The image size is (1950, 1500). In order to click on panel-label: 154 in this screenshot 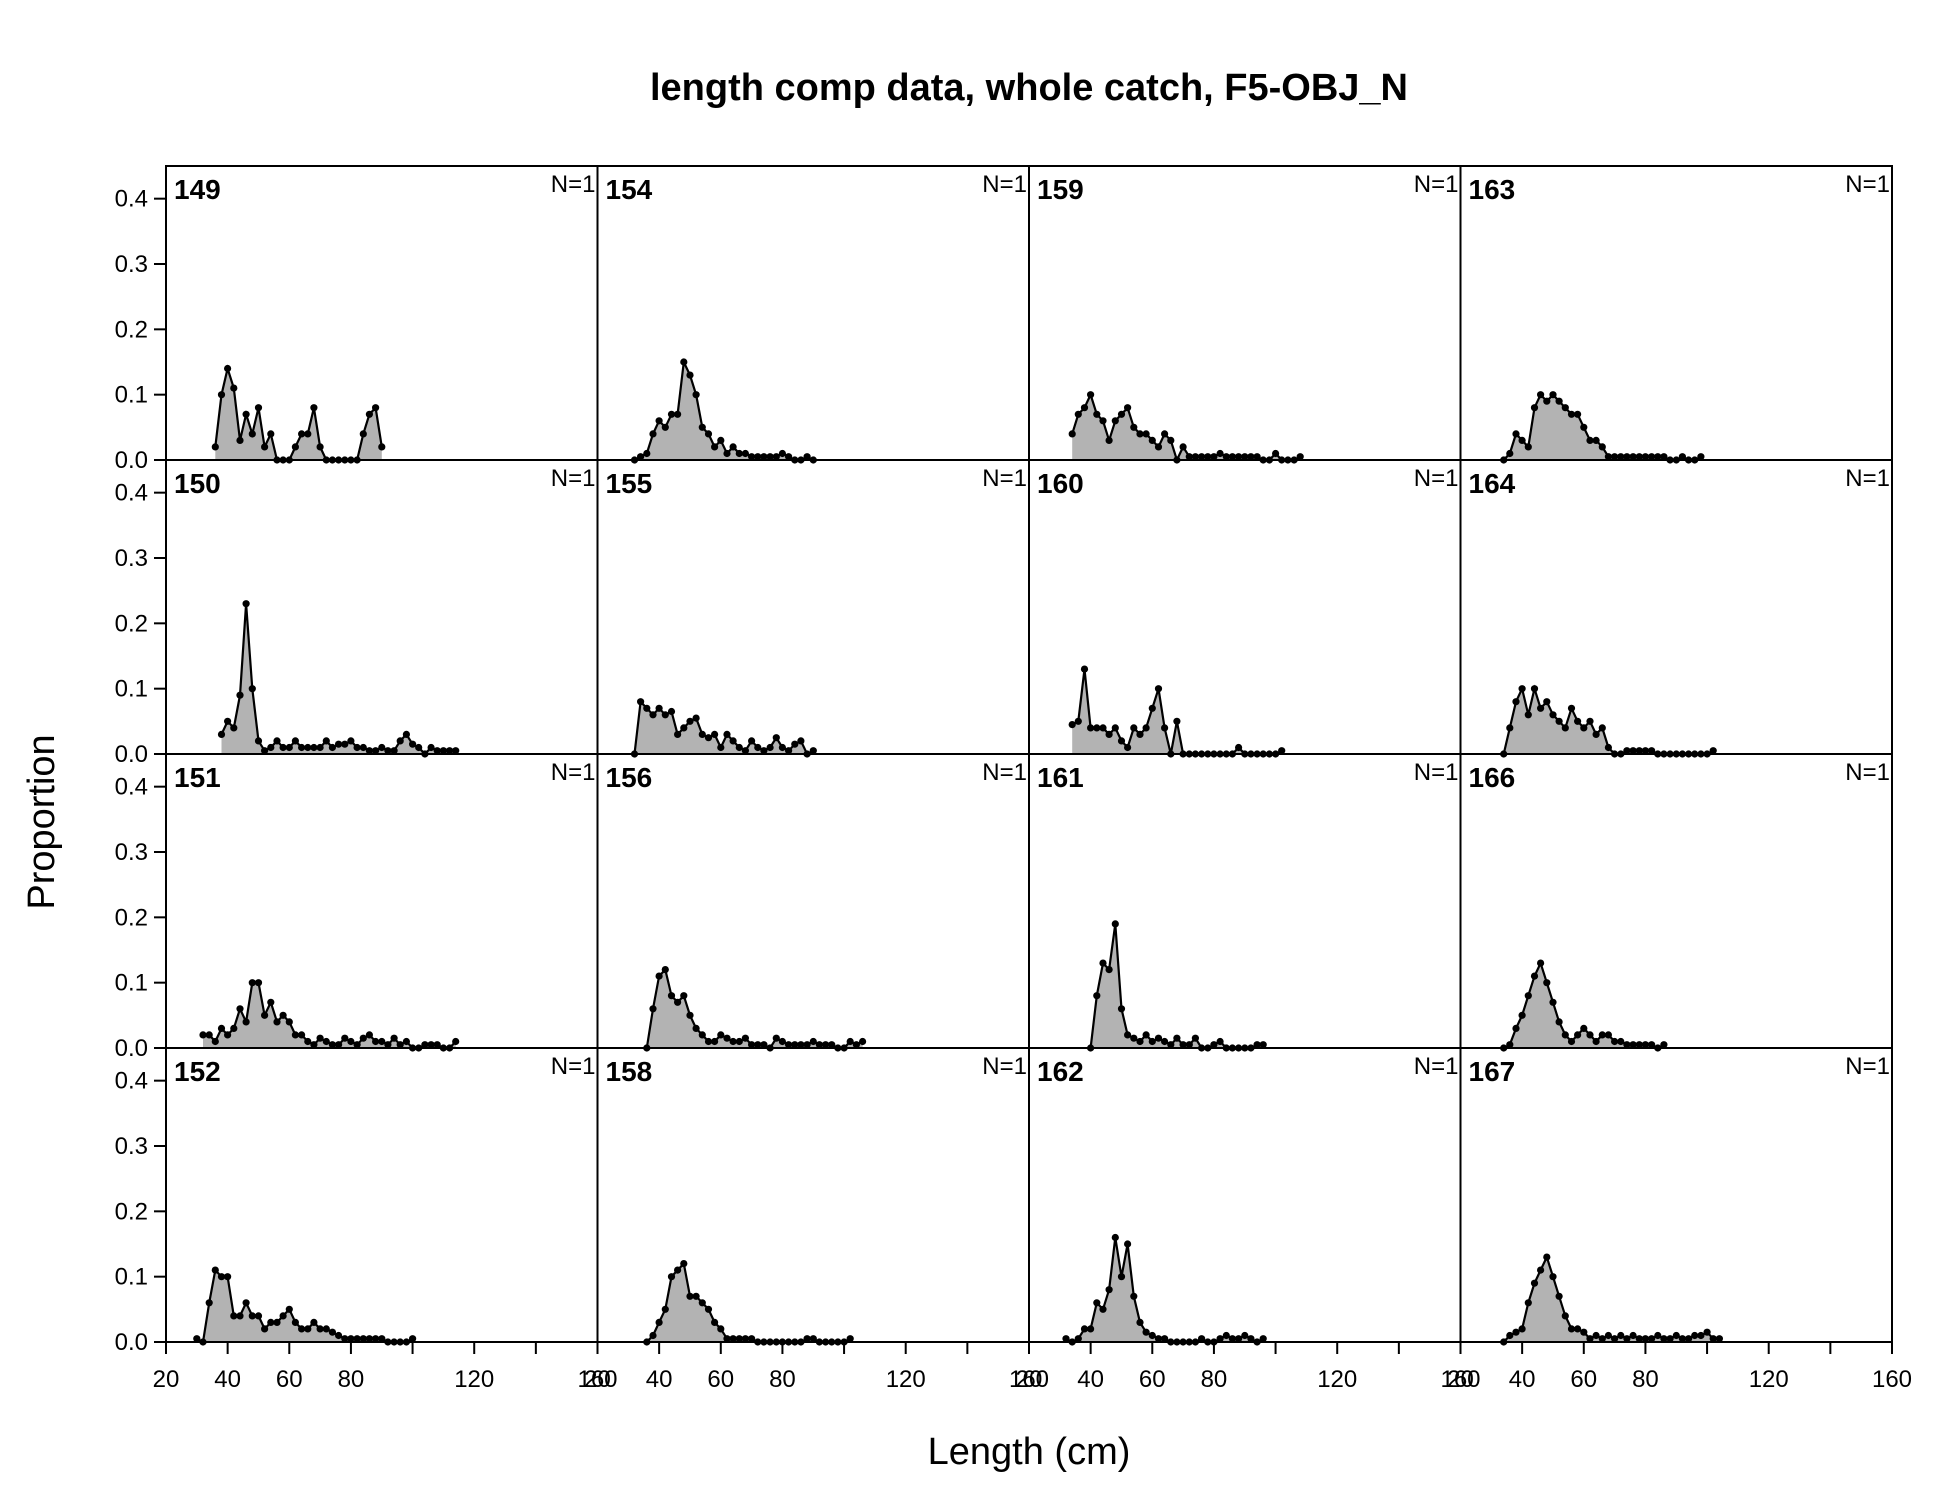, I will do `click(629, 189)`.